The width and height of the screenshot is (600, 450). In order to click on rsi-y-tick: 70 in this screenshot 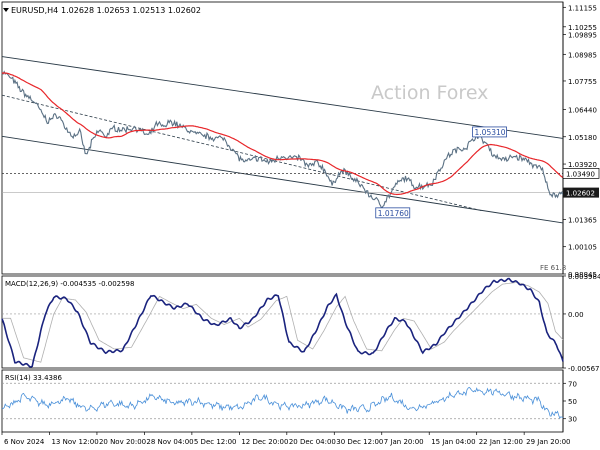, I will do `click(572, 384)`.